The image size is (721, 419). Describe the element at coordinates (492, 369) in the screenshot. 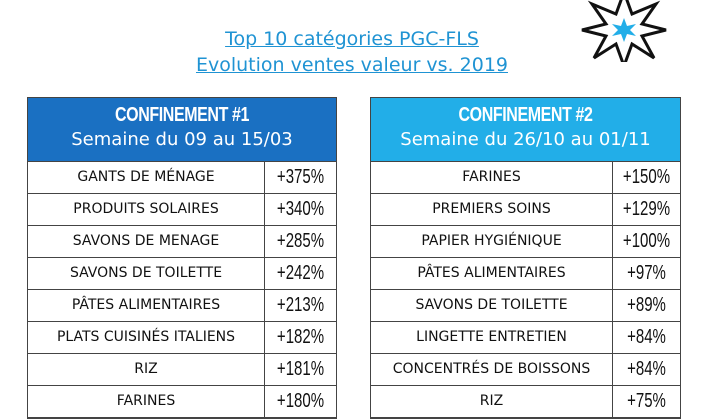

I see `category: CONCENTRÉS DE BOISSONS` at that location.